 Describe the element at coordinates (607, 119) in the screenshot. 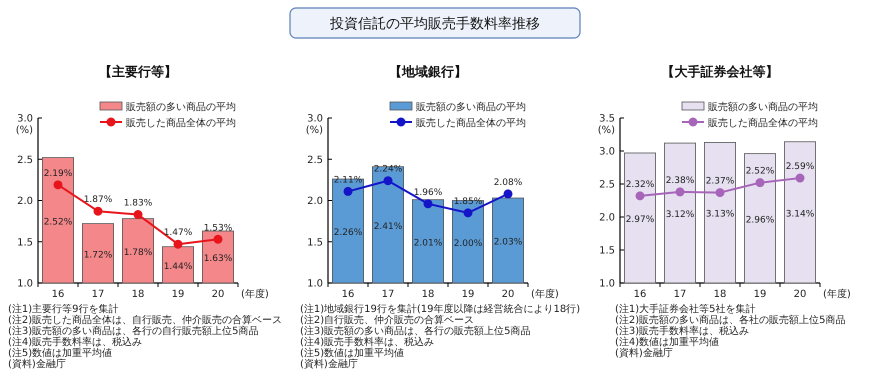

I see `y-tick-label: 3.5` at that location.